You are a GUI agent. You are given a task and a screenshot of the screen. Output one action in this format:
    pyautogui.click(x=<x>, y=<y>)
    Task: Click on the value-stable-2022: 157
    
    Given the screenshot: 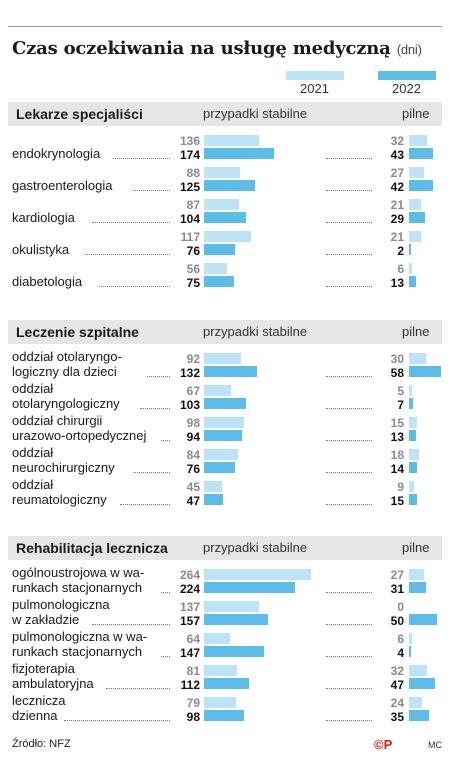 What is the action you would take?
    pyautogui.click(x=189, y=621)
    